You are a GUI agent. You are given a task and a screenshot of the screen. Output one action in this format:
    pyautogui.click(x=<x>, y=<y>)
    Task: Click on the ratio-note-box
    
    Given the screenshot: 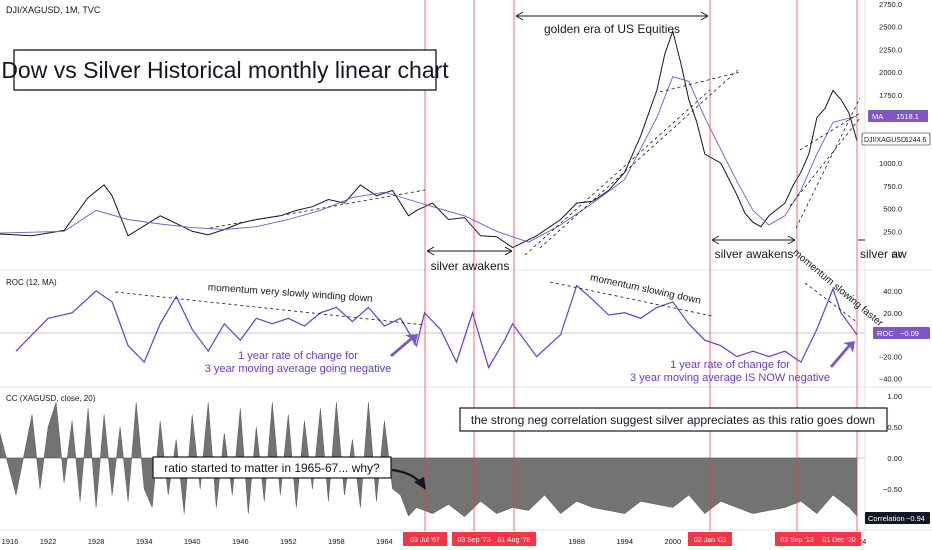 What is the action you would take?
    pyautogui.click(x=272, y=467)
    